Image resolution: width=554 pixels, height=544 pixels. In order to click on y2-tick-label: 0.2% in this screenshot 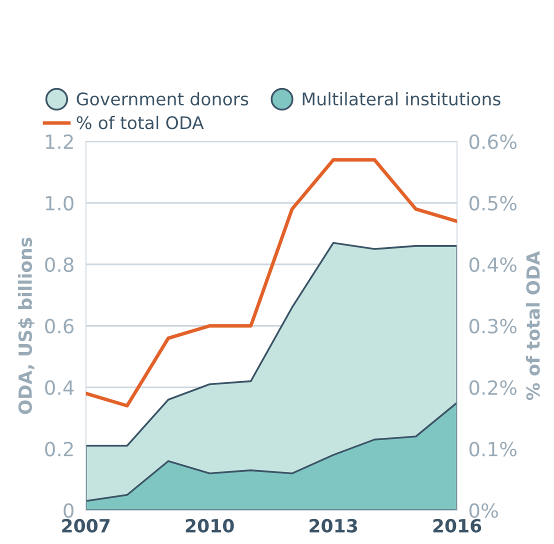, I will do `click(492, 387)`.